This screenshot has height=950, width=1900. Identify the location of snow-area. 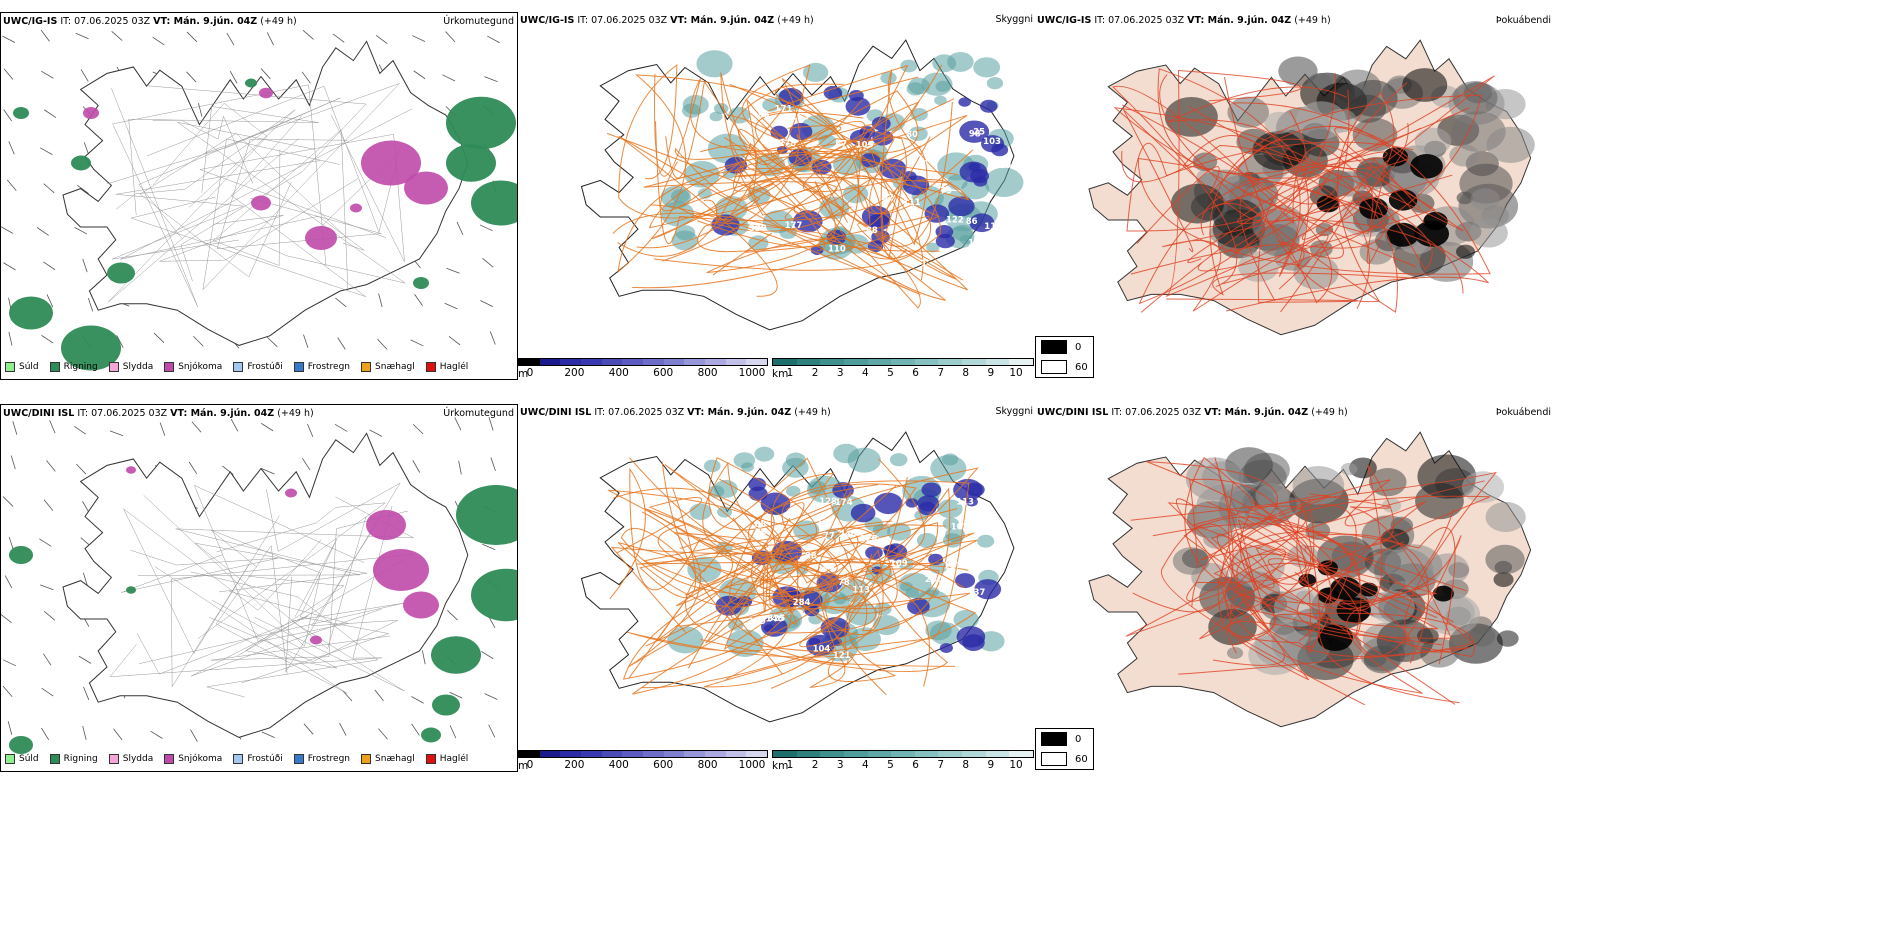
(401, 570).